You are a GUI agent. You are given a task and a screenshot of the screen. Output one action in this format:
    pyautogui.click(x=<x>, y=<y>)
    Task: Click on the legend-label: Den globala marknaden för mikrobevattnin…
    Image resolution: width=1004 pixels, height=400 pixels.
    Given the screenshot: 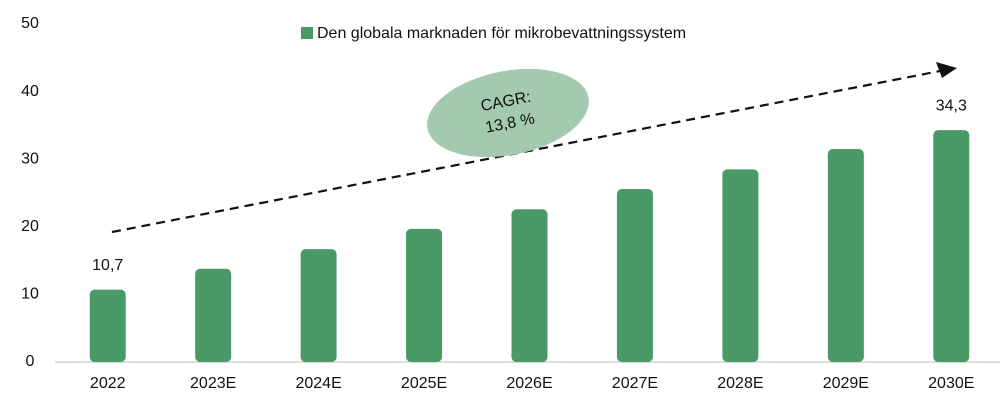 What is the action you would take?
    pyautogui.click(x=501, y=33)
    